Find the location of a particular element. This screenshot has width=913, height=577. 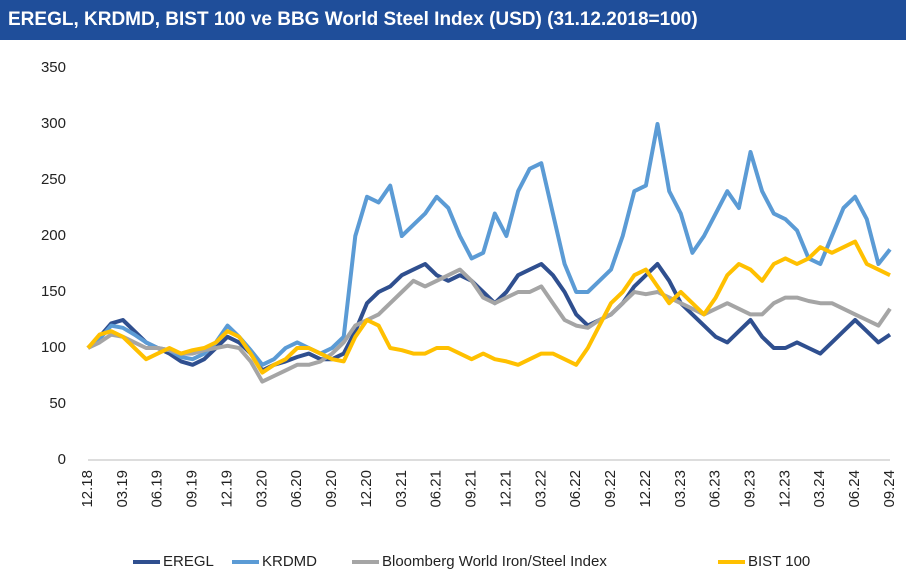

x-tick-label: 03.21 is located at coordinates (401, 489).